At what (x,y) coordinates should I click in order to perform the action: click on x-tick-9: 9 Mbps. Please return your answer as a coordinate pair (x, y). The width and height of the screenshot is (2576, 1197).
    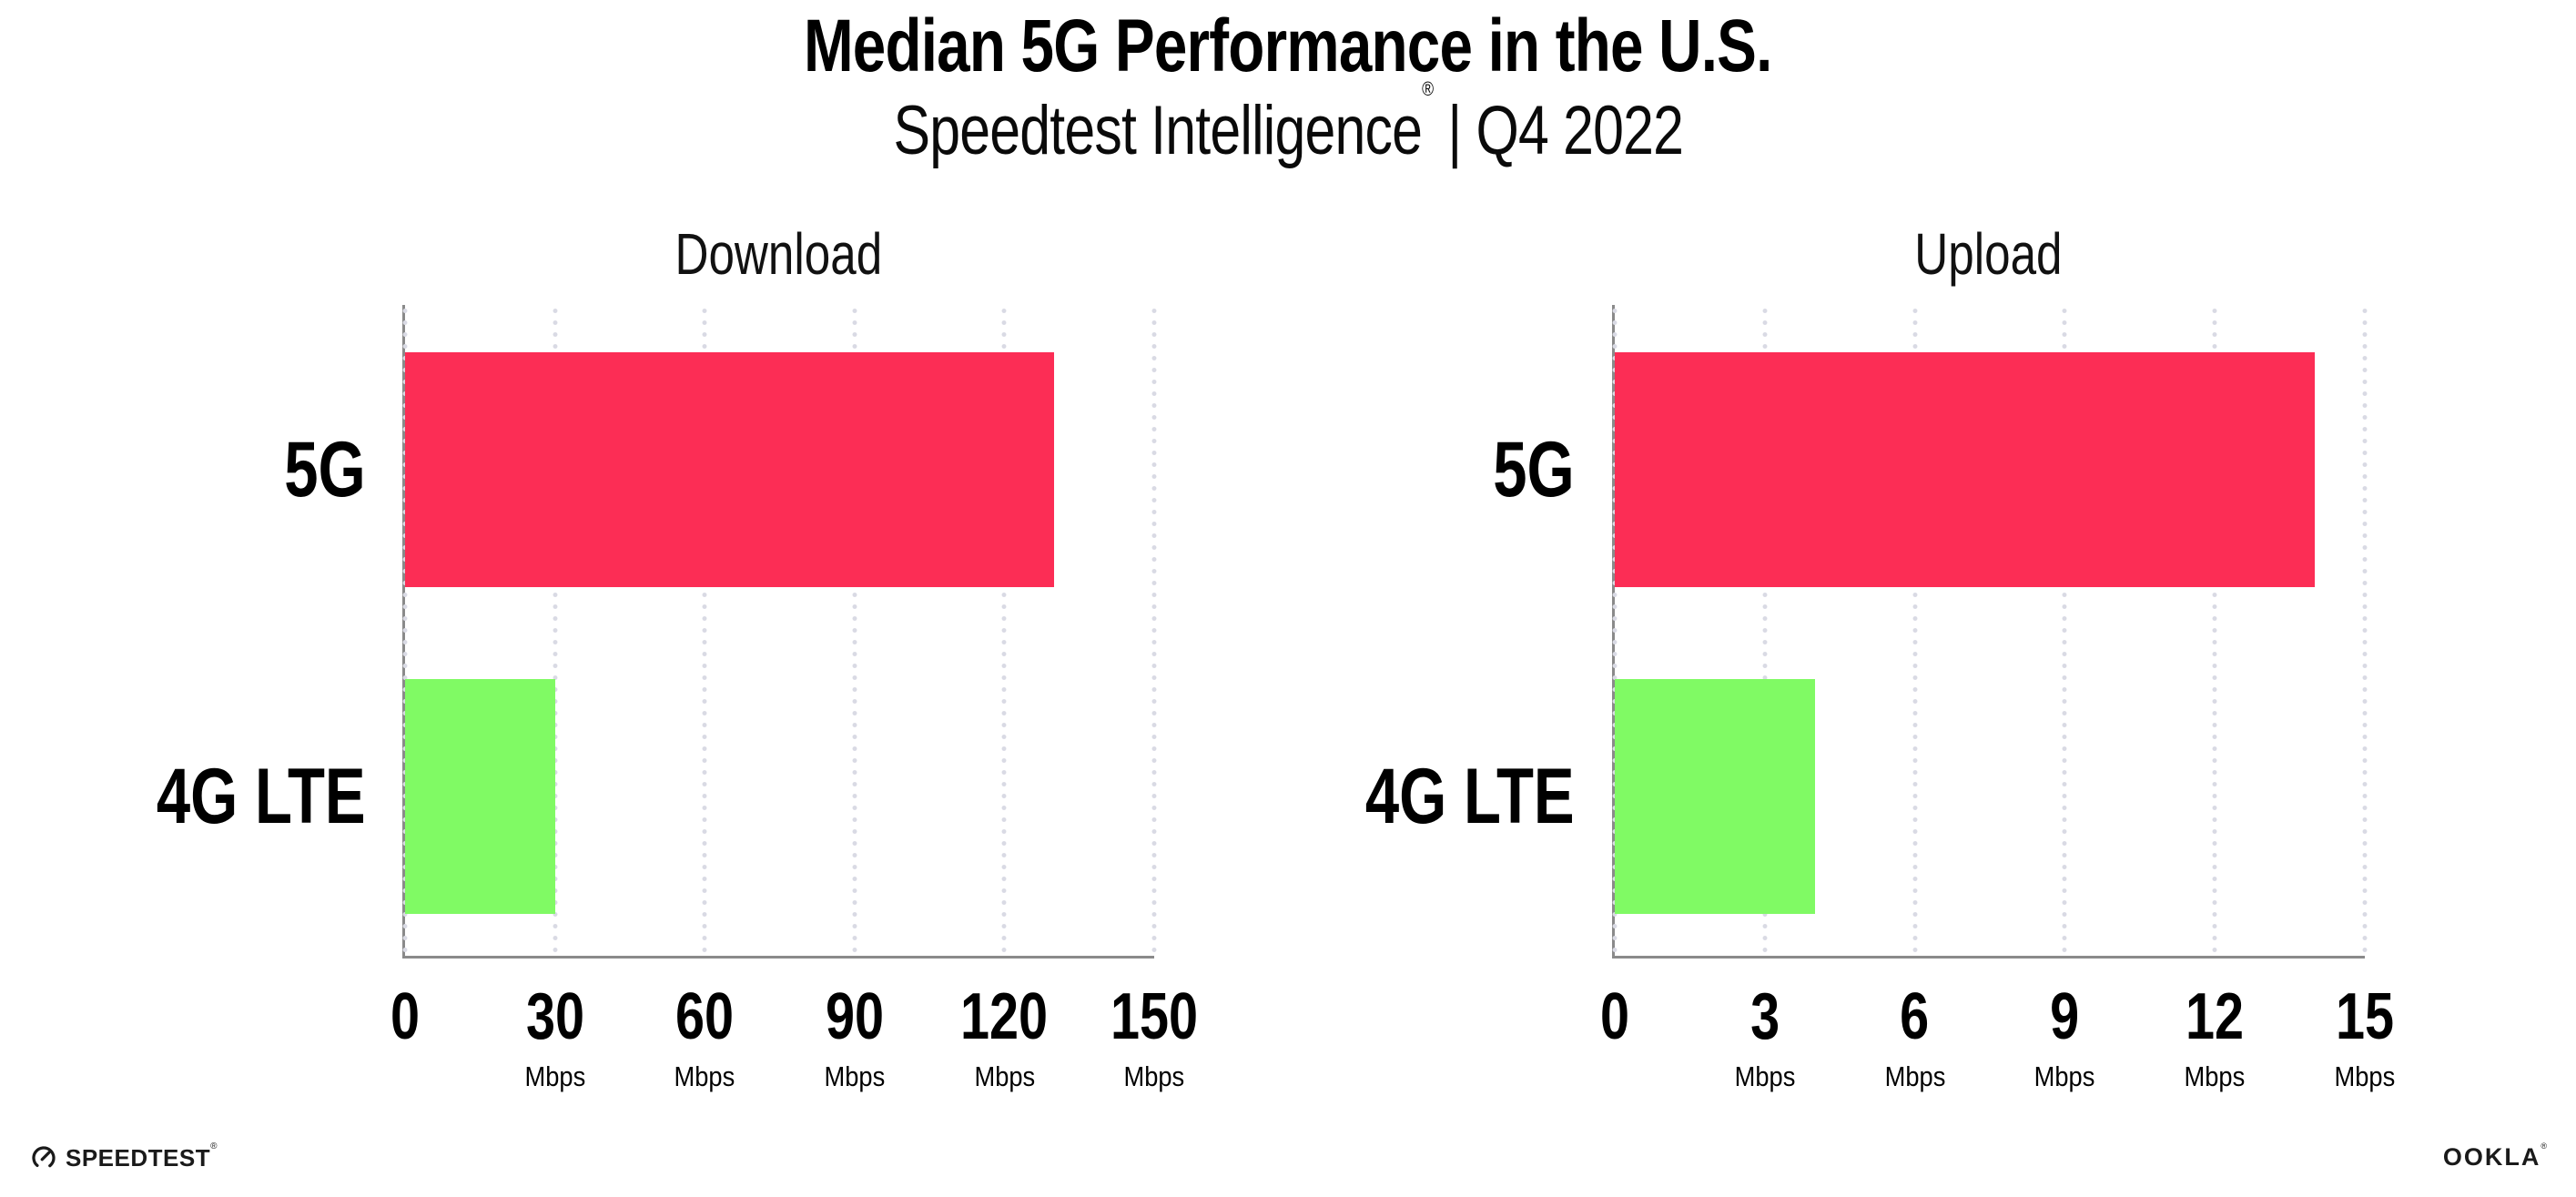
    Looking at the image, I should click on (2064, 1037).